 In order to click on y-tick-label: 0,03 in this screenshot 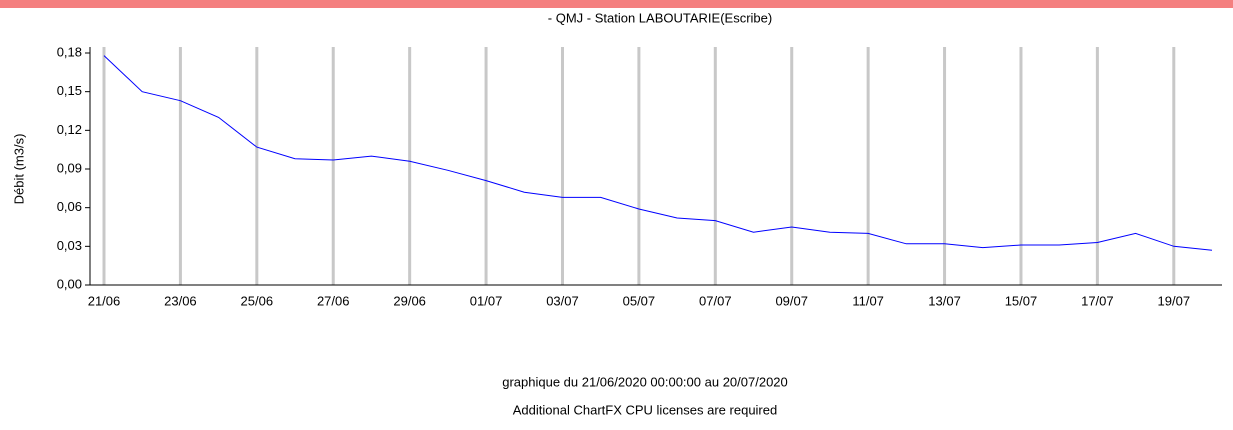, I will do `click(69, 245)`.